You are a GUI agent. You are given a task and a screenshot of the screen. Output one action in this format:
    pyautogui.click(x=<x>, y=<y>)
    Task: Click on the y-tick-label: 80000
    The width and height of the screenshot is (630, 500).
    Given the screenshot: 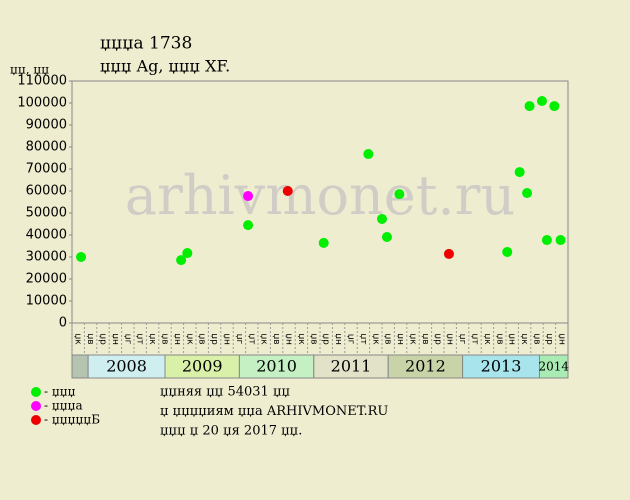 What is the action you would take?
    pyautogui.click(x=46, y=147)
    